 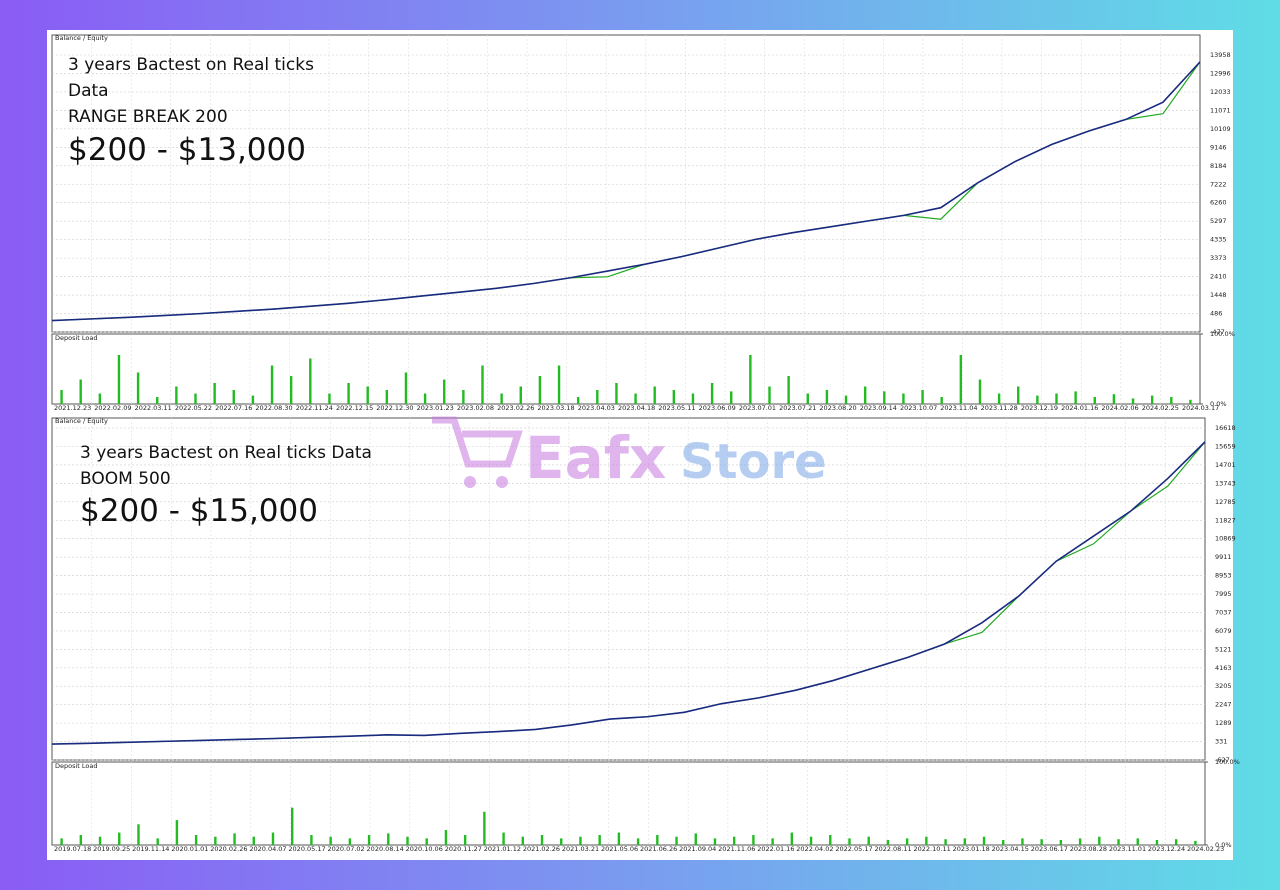 I want to click on date-label: 2023.09.14, so click(x=878, y=408).